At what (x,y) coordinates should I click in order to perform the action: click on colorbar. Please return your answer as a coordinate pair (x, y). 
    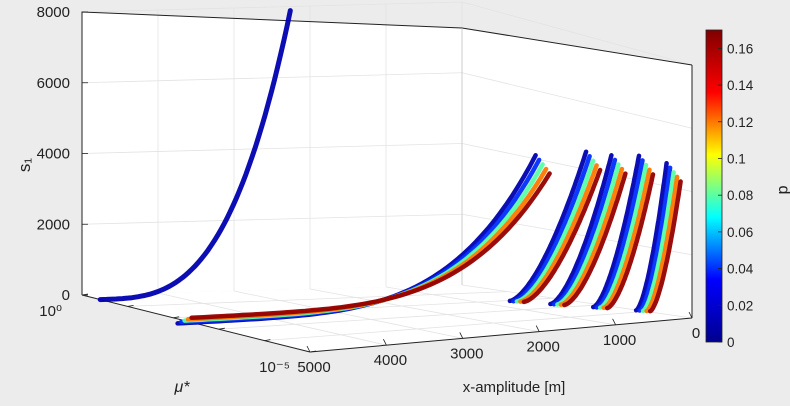
    Looking at the image, I should click on (714, 186).